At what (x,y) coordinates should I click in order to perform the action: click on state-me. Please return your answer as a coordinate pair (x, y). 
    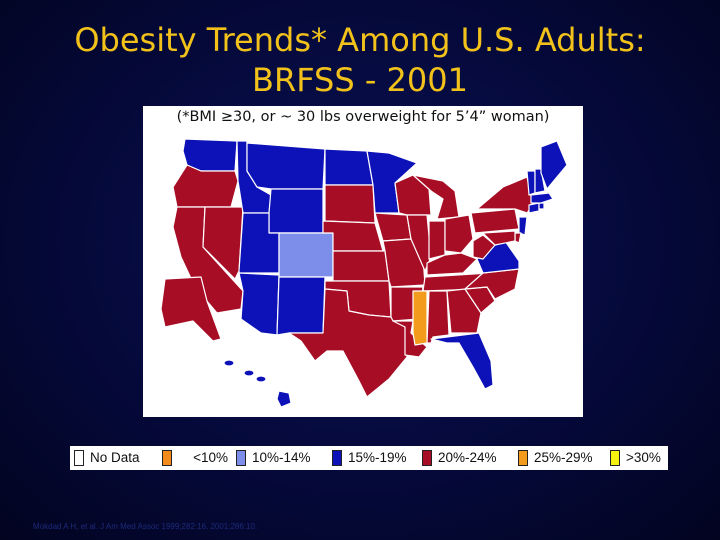
    Looking at the image, I should click on (554, 165).